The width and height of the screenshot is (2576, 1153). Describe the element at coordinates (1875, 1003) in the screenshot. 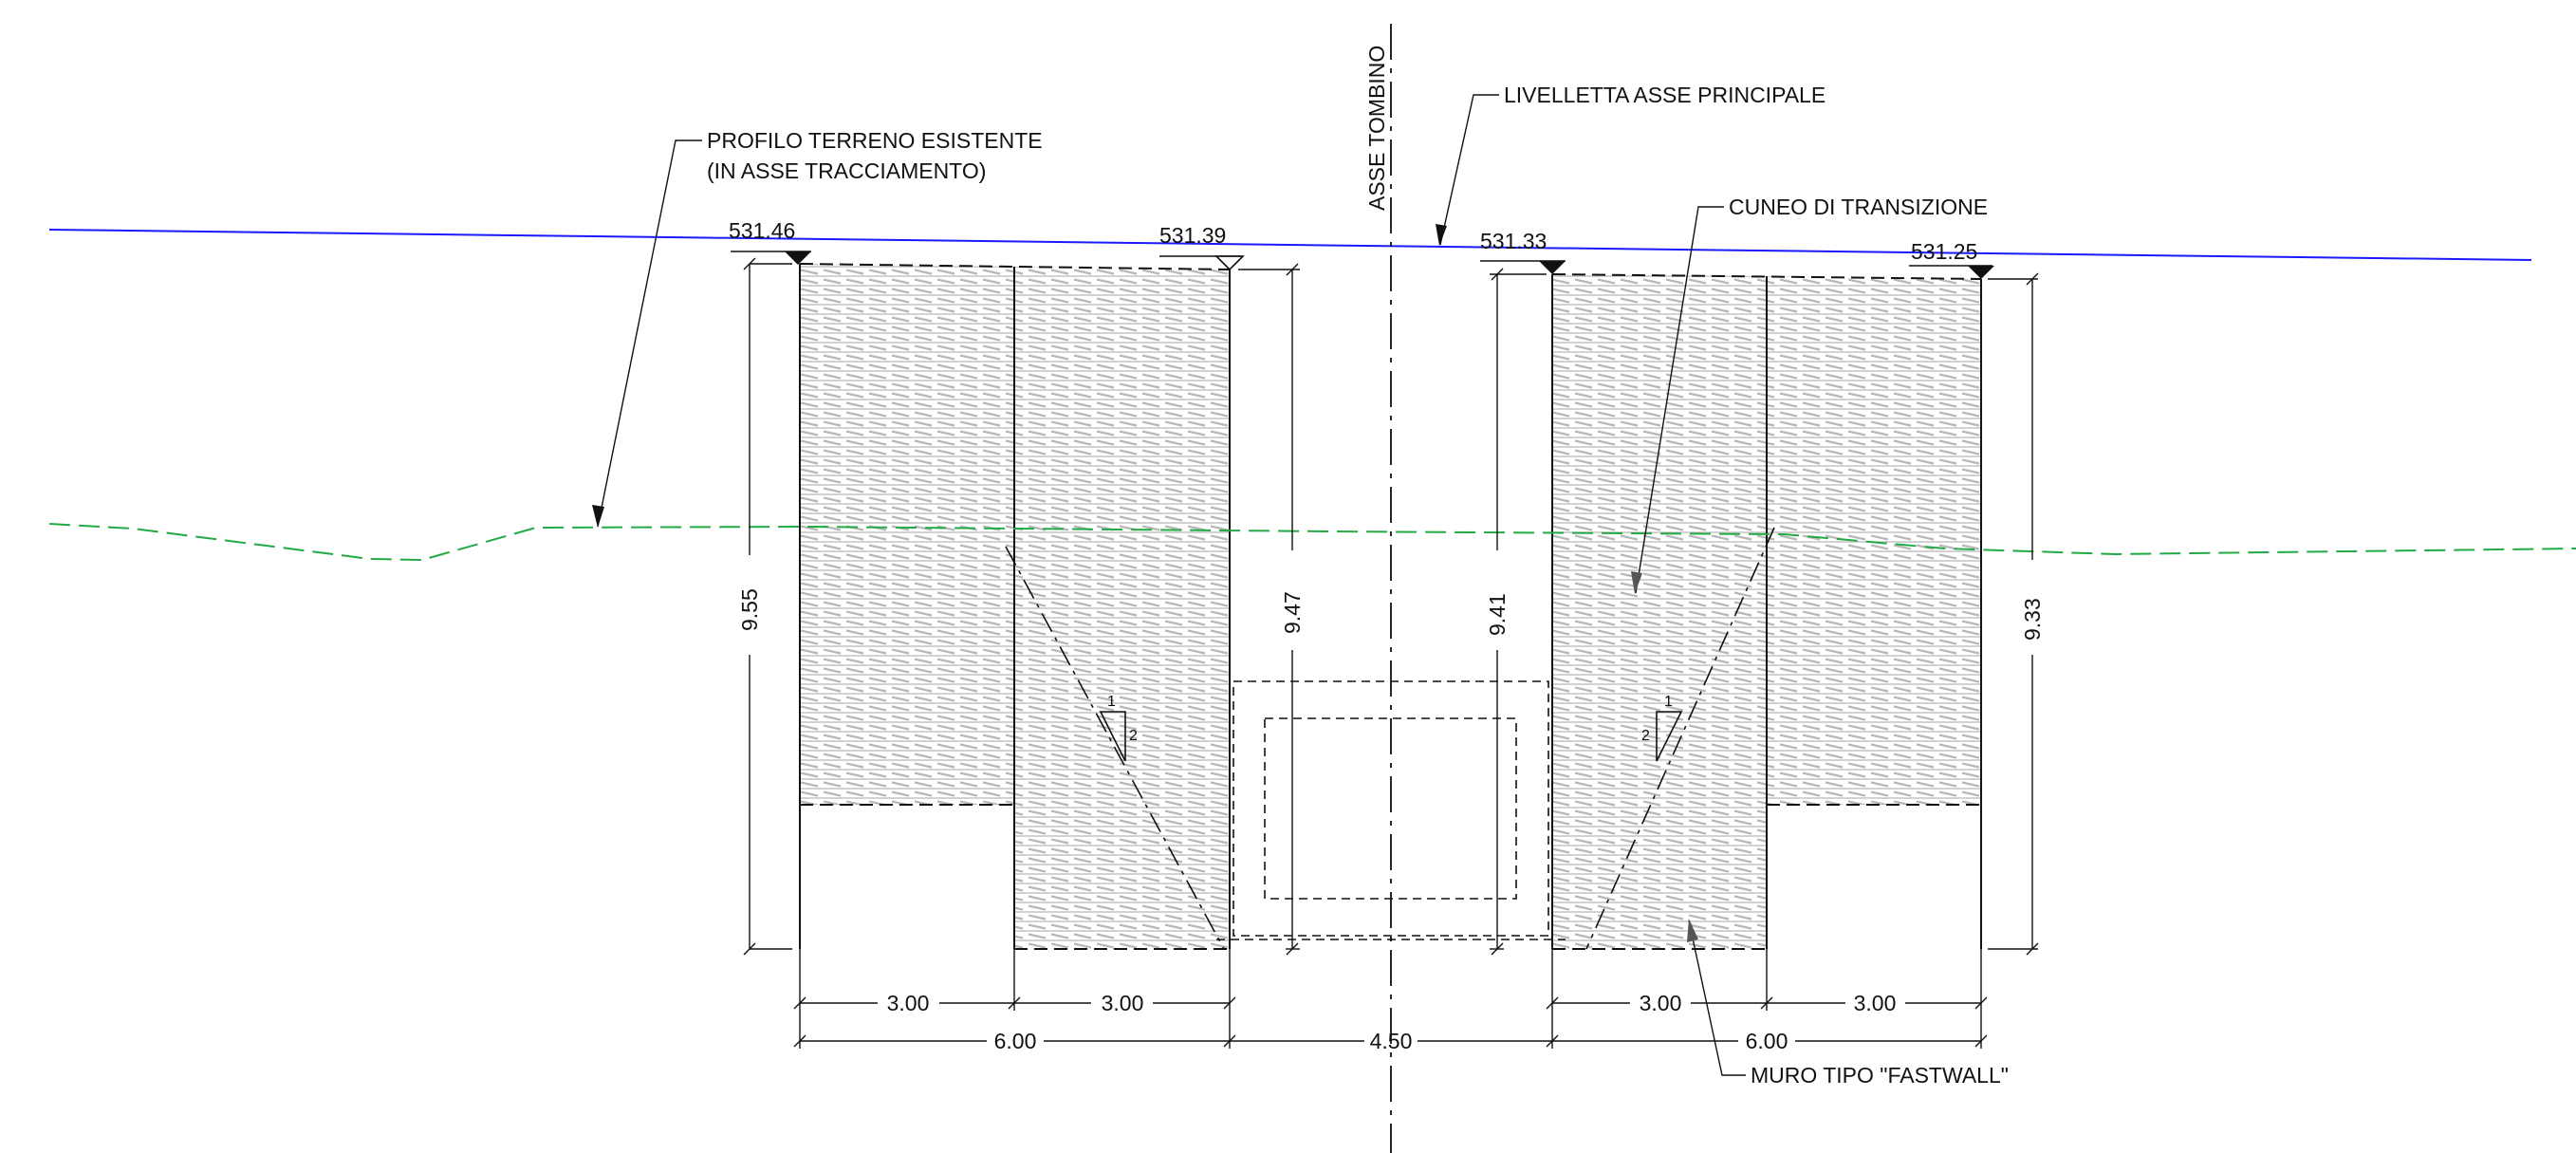

I see `width-label-right-b: 3.00` at that location.